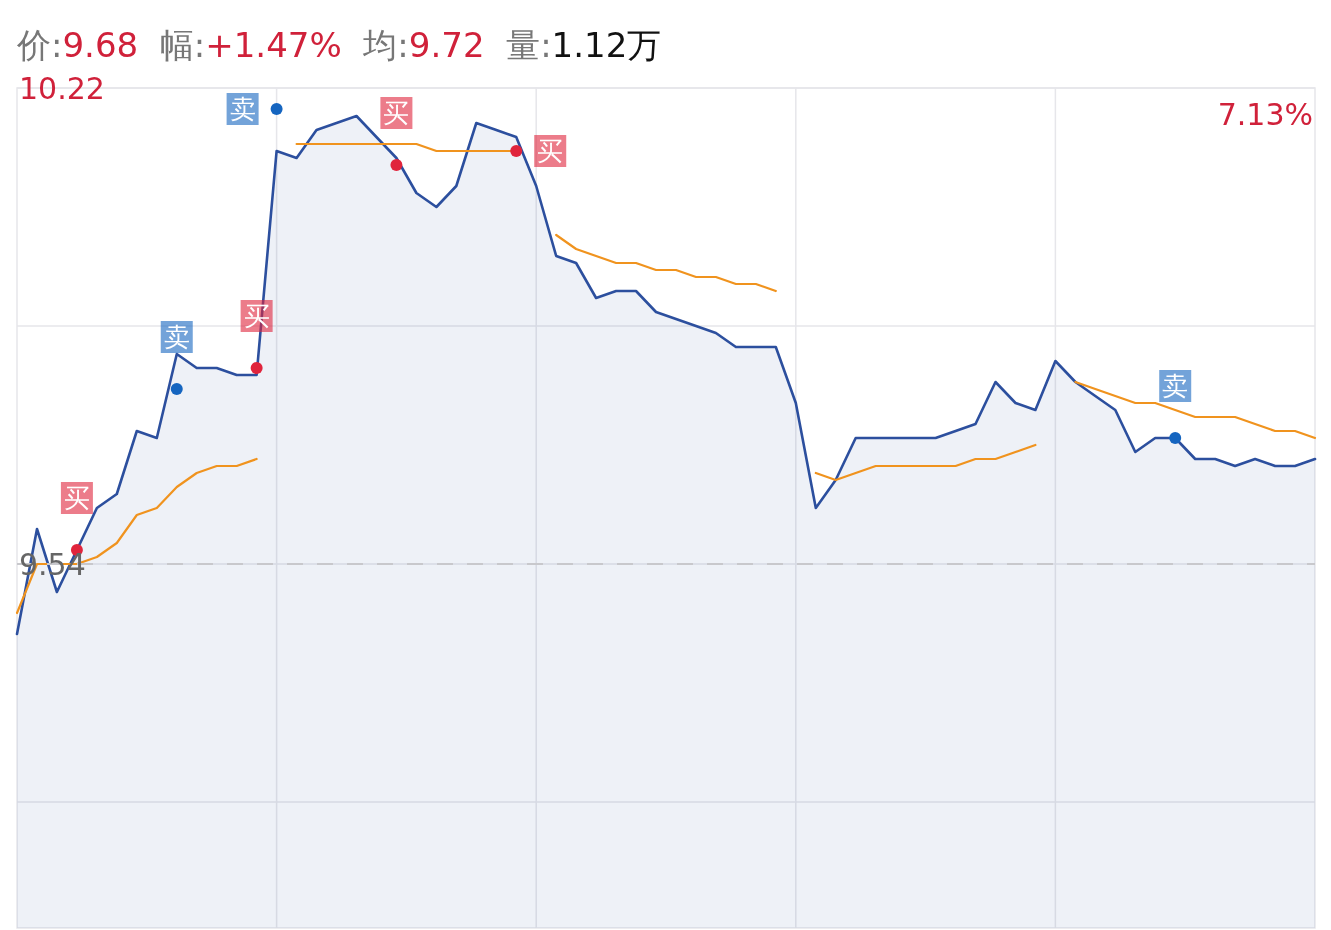 The image size is (1331, 930). I want to click on y-tick-label: 10.22, so click(62, 88).